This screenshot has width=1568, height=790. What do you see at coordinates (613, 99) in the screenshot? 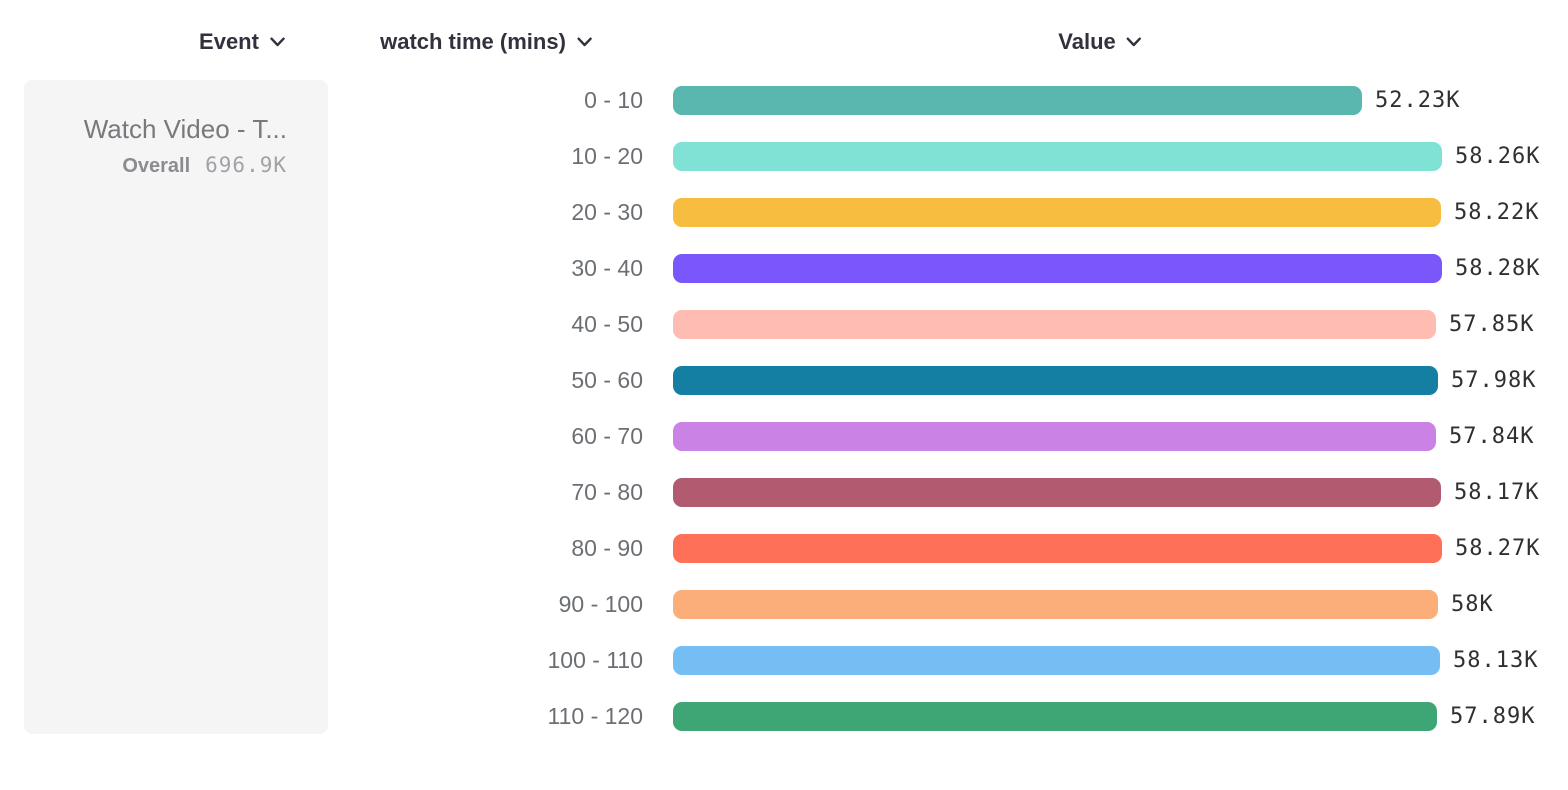
I see `category-label: 0 - 10` at bounding box center [613, 99].